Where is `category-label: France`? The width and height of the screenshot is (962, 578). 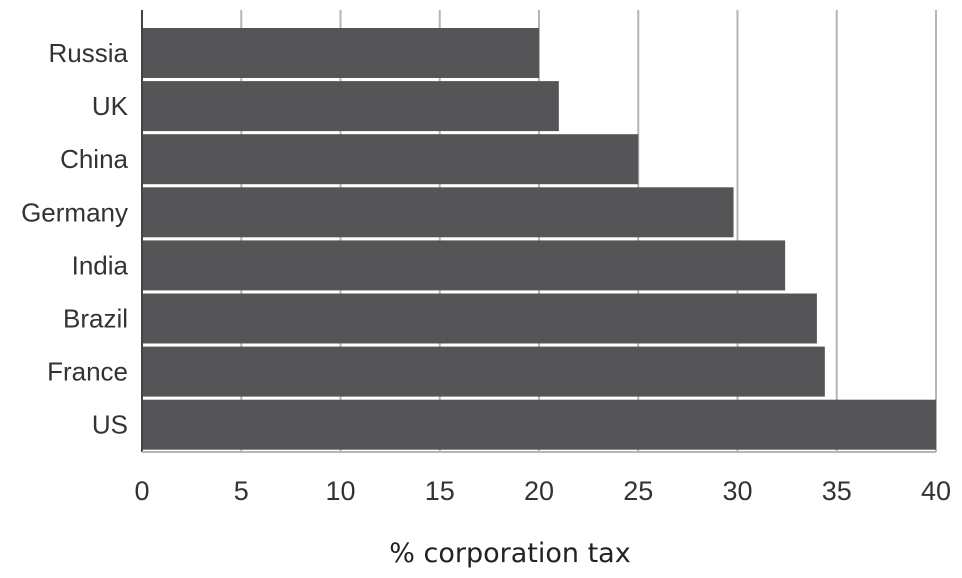 category-label: France is located at coordinates (87, 372).